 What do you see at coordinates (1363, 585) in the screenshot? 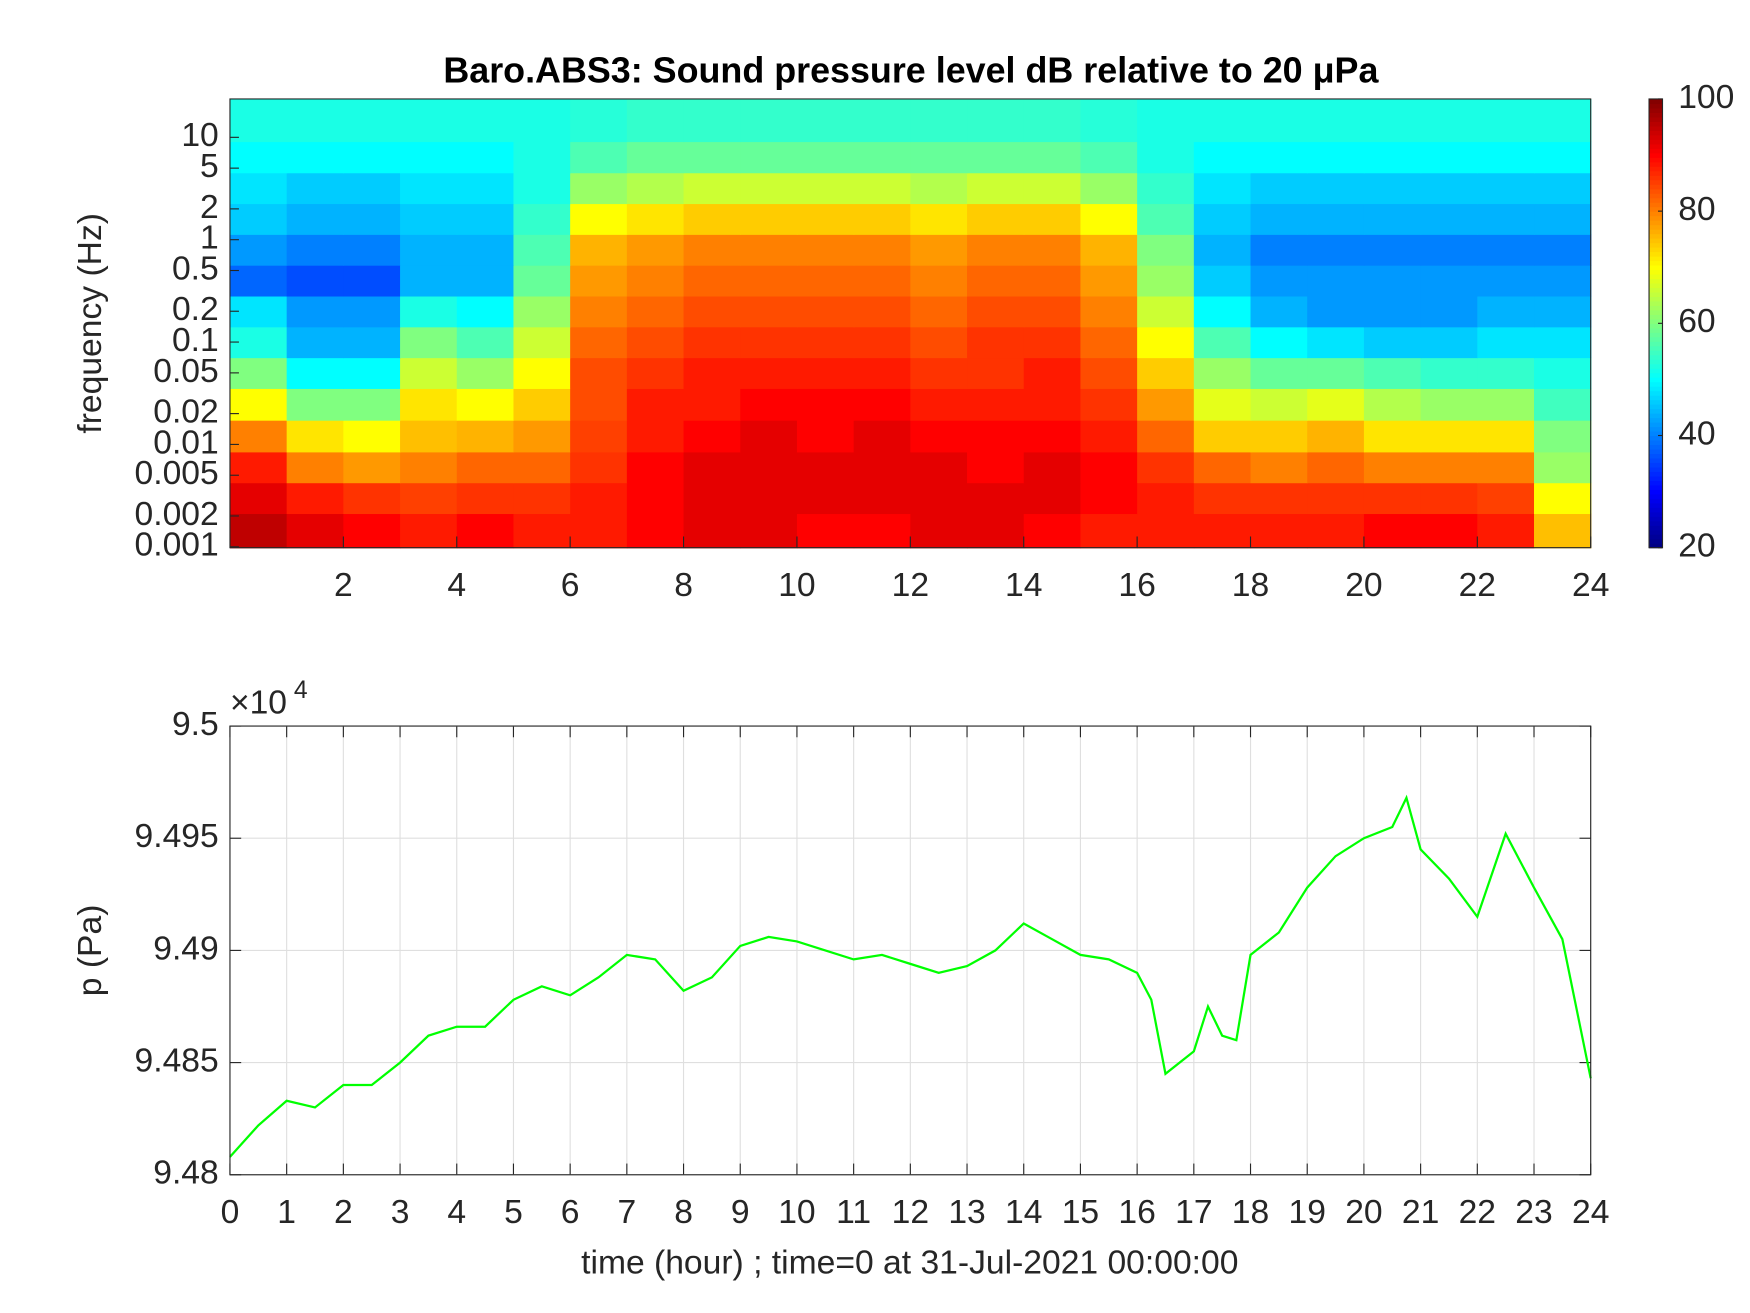
I see `x-tick-label: 20` at bounding box center [1363, 585].